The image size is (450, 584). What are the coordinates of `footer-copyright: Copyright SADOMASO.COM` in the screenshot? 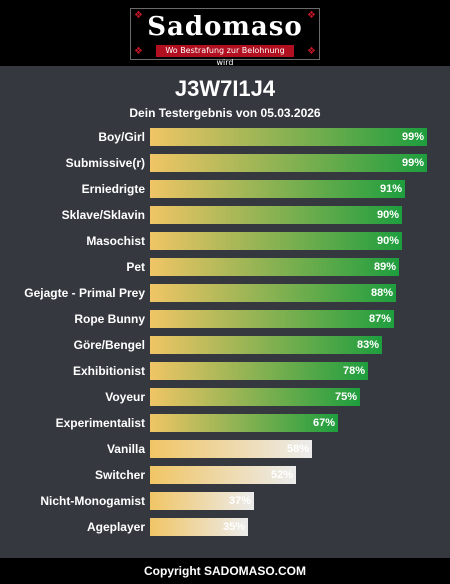 It's located at (225, 571).